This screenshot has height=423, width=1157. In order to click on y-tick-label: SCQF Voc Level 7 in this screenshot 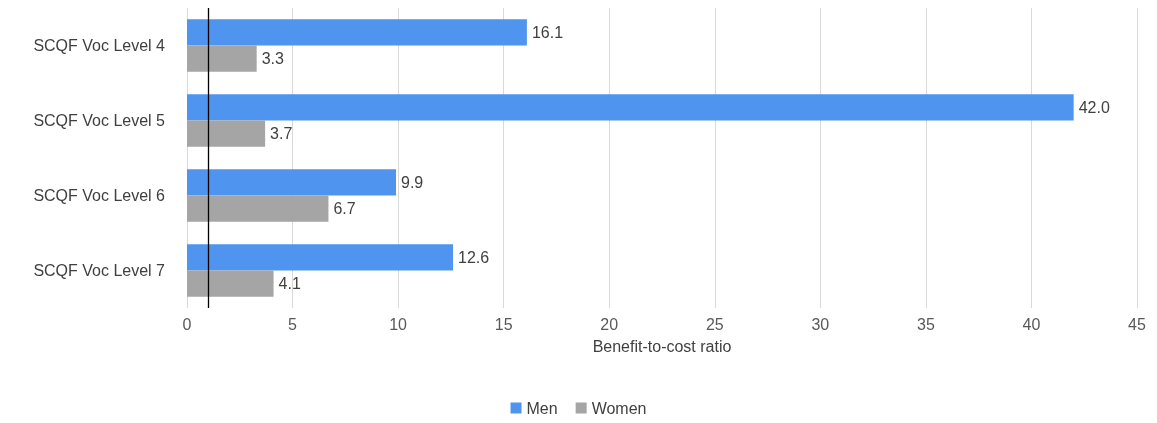, I will do `click(99, 270)`.